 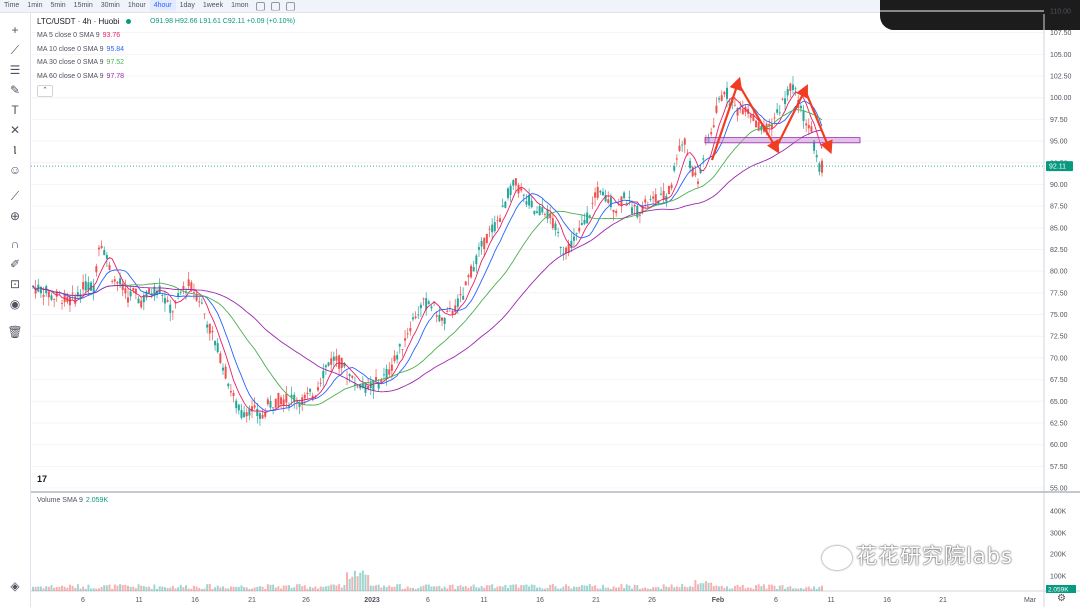 I want to click on measure-text-icon: Ⲓ, so click(x=15, y=150).